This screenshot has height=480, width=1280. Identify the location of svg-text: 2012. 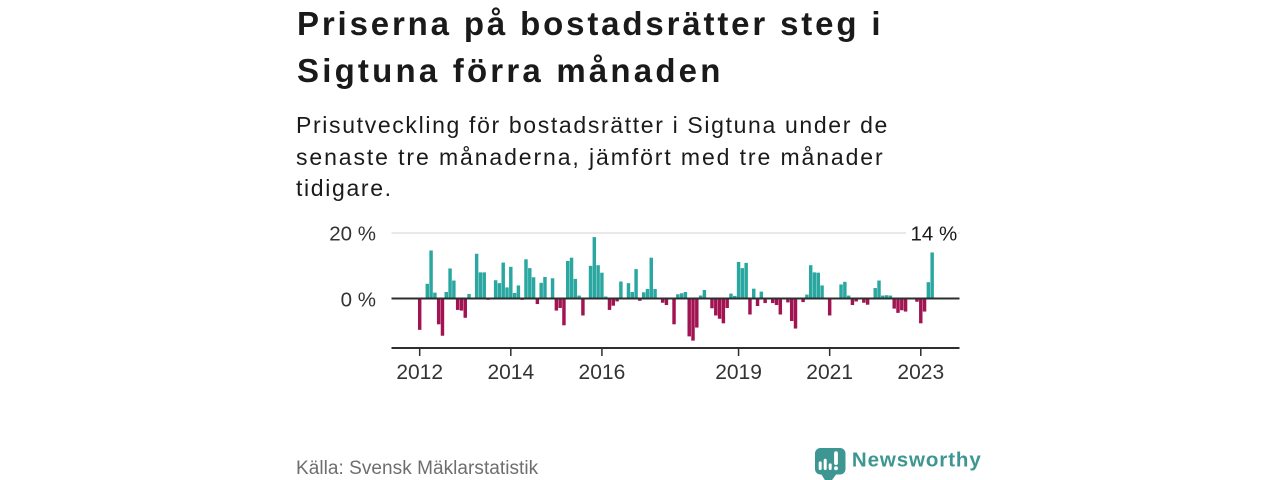
(419, 372).